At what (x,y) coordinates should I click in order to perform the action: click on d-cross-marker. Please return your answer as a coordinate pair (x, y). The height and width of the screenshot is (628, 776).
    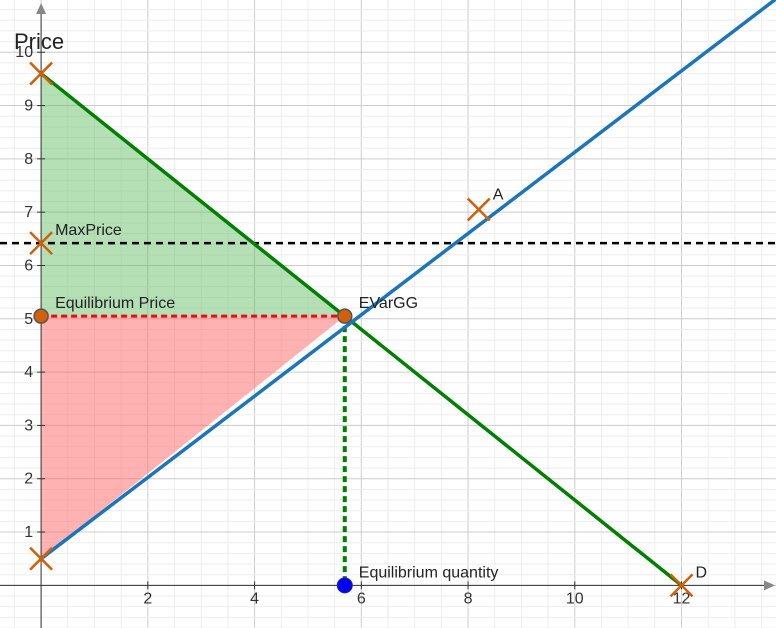
    Looking at the image, I should click on (681, 585).